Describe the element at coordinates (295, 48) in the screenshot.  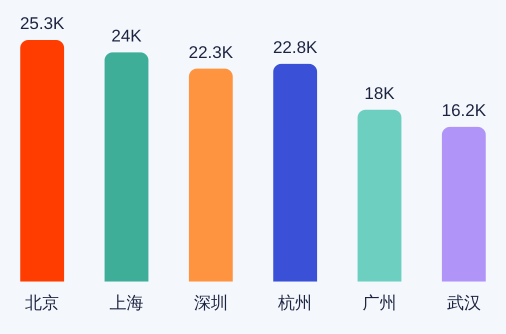
I see `data-label: 22.8K` at that location.